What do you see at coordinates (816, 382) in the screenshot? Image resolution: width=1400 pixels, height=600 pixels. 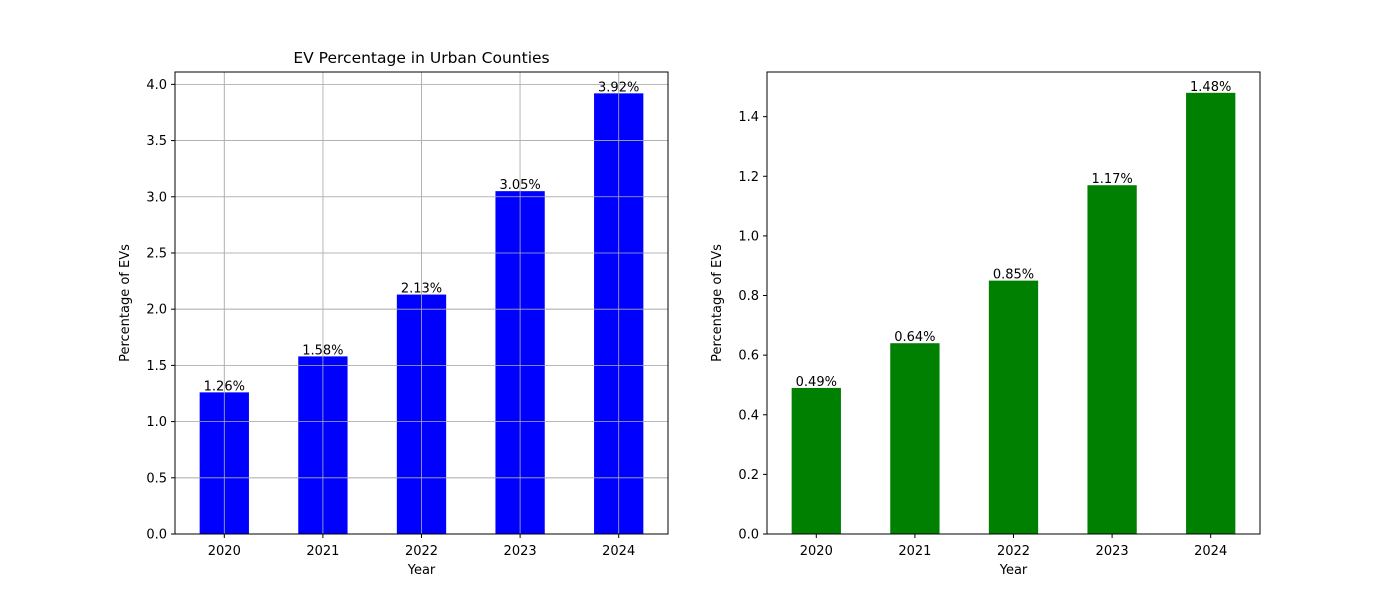 I see `data-label: 0.49%` at bounding box center [816, 382].